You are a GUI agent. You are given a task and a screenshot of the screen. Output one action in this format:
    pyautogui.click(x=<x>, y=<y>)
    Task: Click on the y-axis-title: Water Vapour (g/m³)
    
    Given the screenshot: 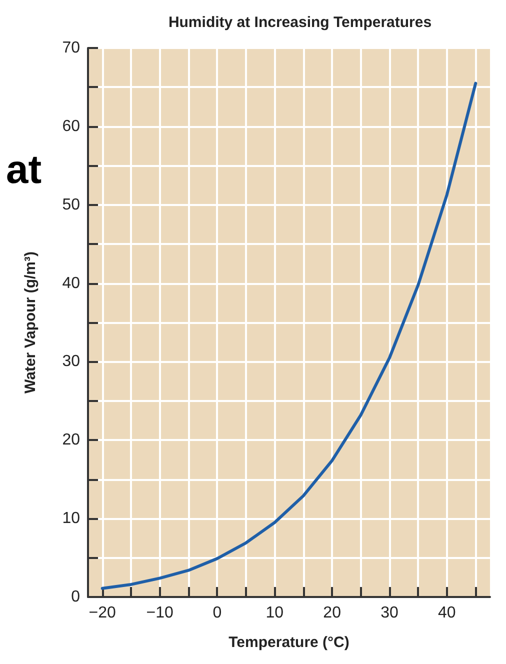 What is the action you would take?
    pyautogui.click(x=30, y=323)
    